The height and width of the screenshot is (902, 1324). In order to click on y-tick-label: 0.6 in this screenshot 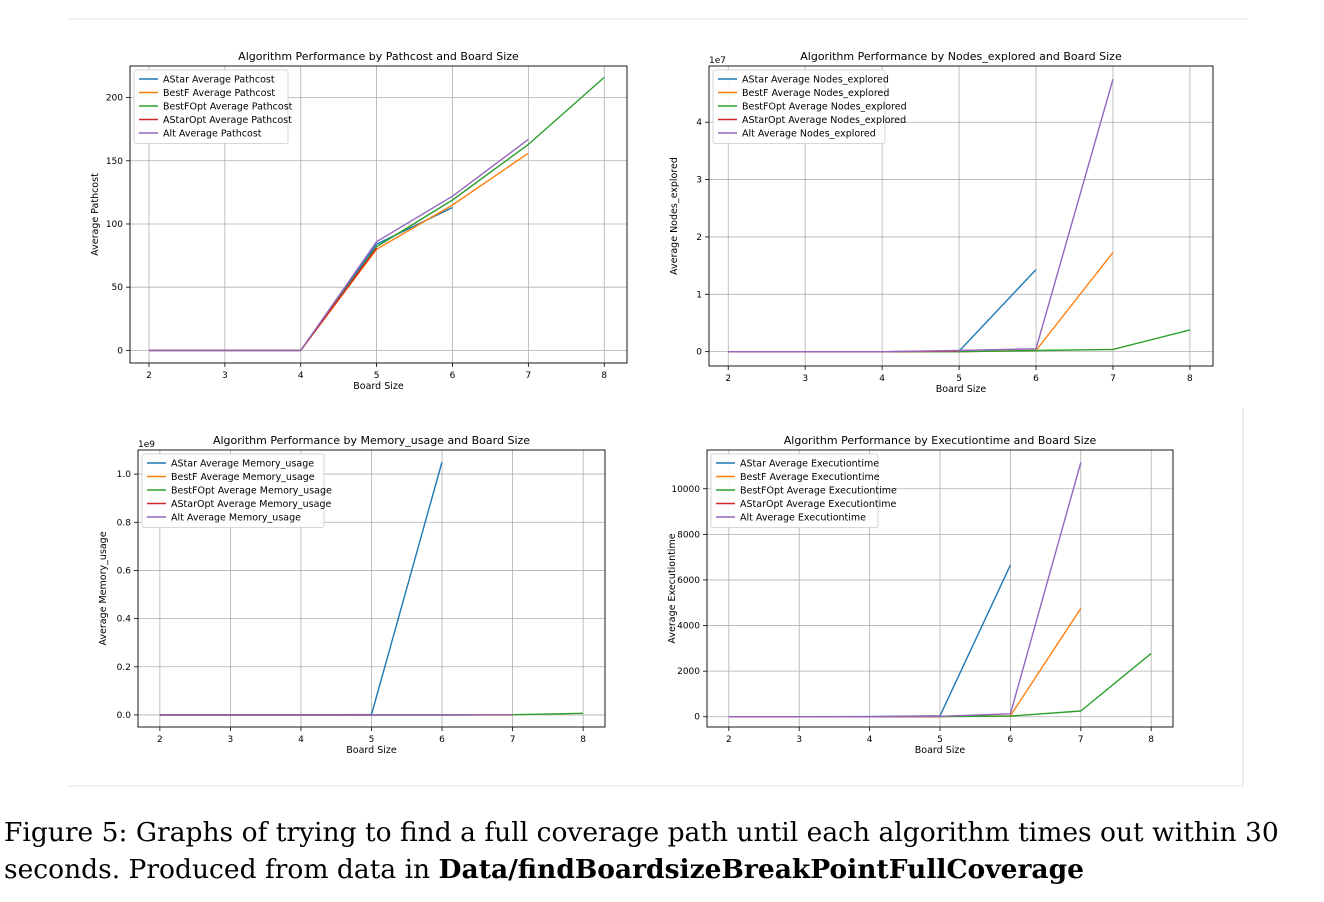, I will do `click(124, 571)`.